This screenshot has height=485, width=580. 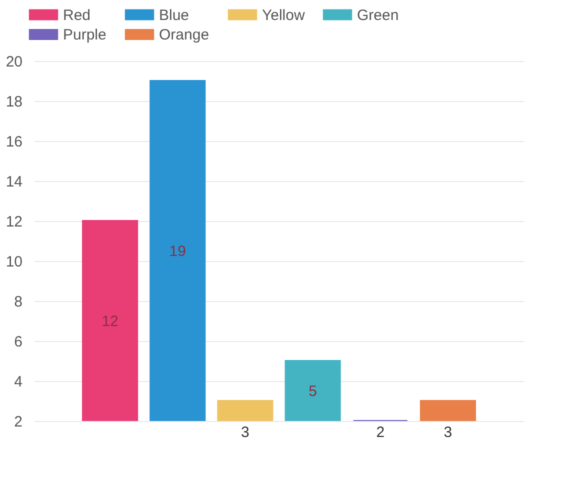 What do you see at coordinates (14, 262) in the screenshot?
I see `y-tick-label: 10` at bounding box center [14, 262].